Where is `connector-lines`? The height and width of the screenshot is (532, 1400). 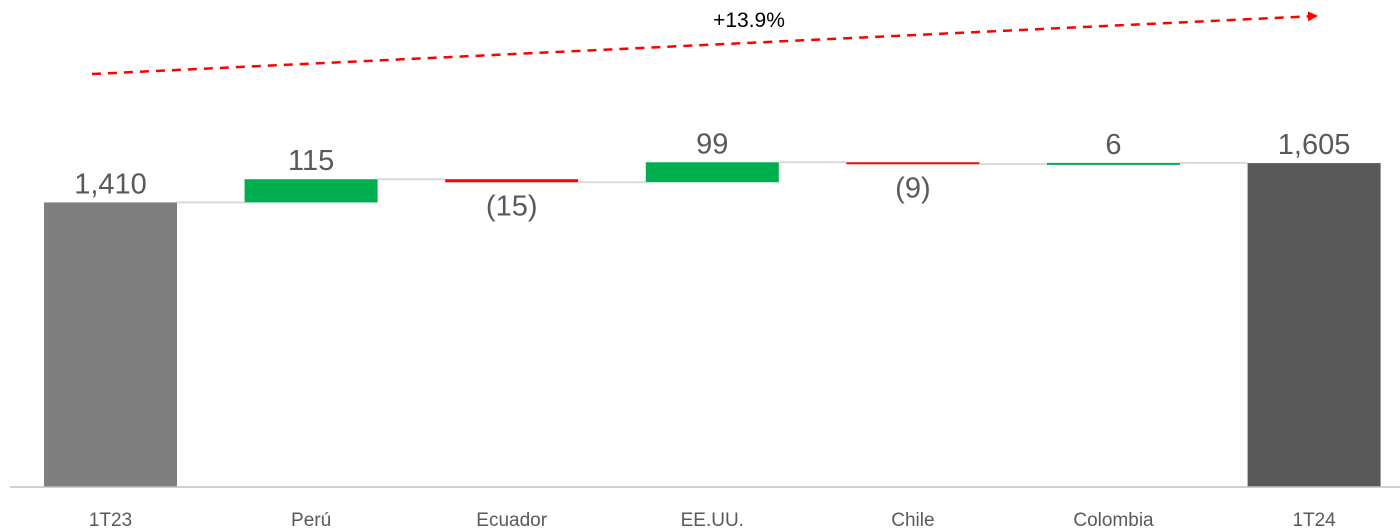 connector-lines is located at coordinates (712, 182).